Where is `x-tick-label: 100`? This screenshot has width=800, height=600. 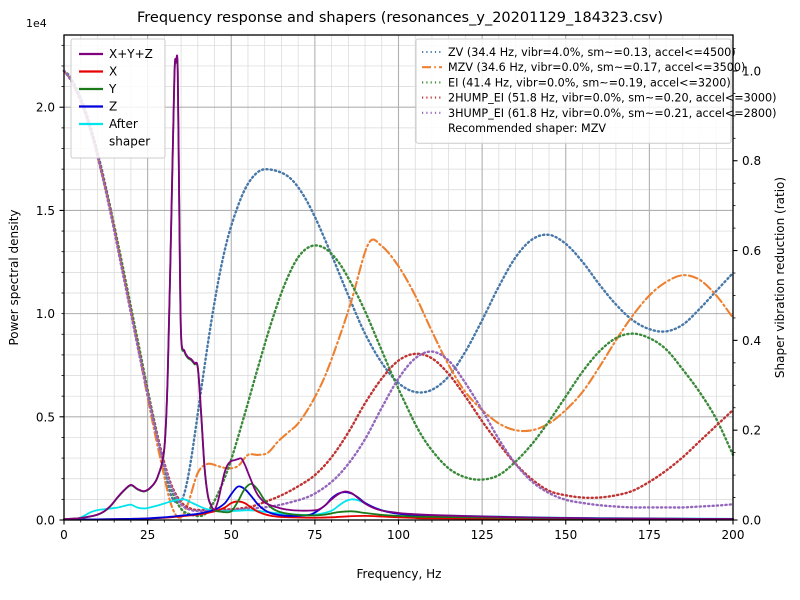 x-tick-label: 100 is located at coordinates (398, 535).